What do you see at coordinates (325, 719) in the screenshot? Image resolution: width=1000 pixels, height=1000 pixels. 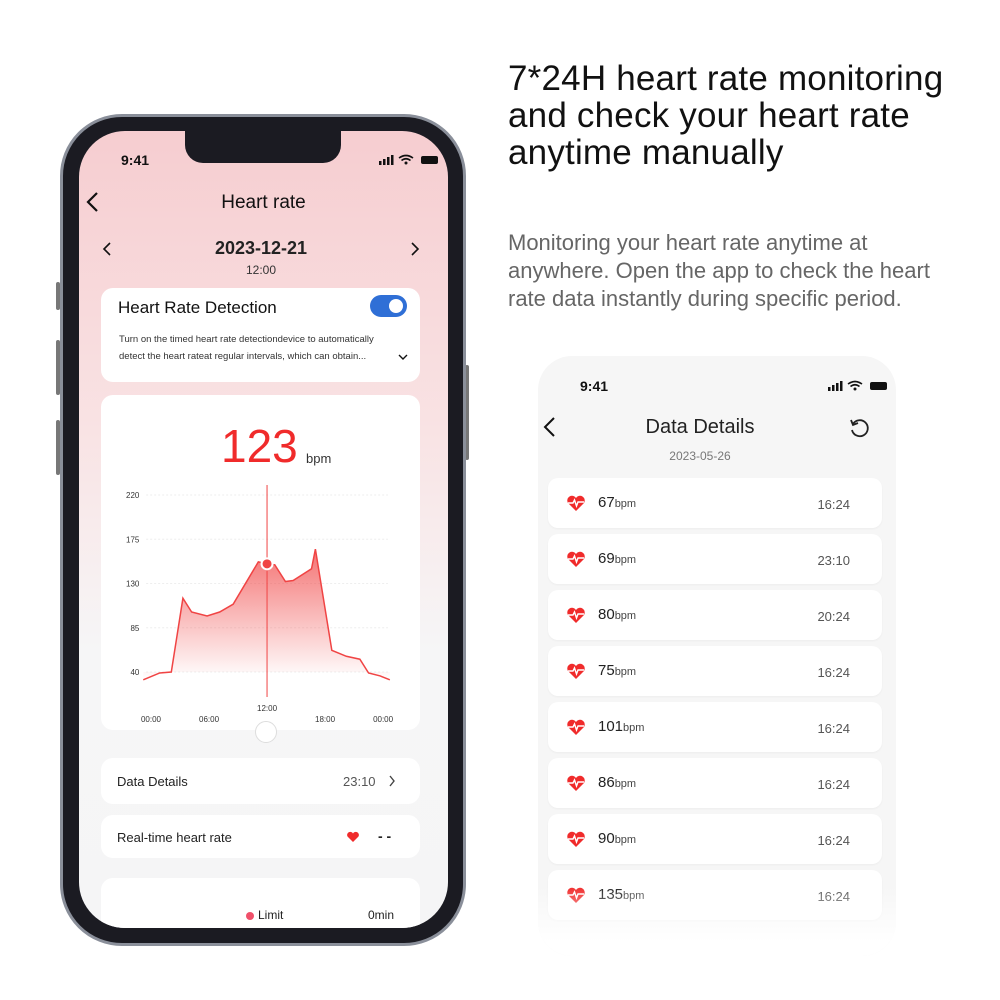 I see `x-tick-label: 18:00` at bounding box center [325, 719].